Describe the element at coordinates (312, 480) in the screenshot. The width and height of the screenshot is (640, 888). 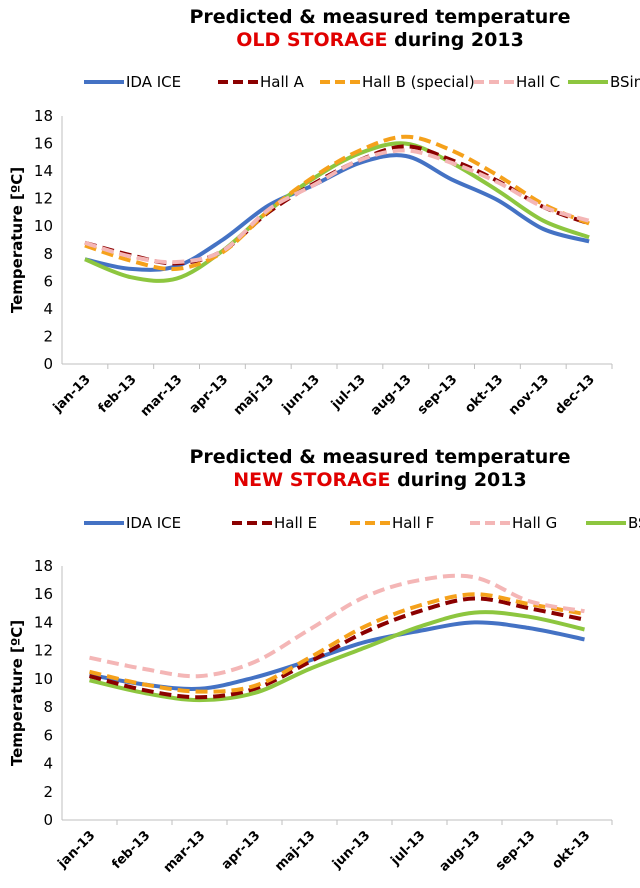
I see `chart-title-highlight: NEW STORAGE` at that location.